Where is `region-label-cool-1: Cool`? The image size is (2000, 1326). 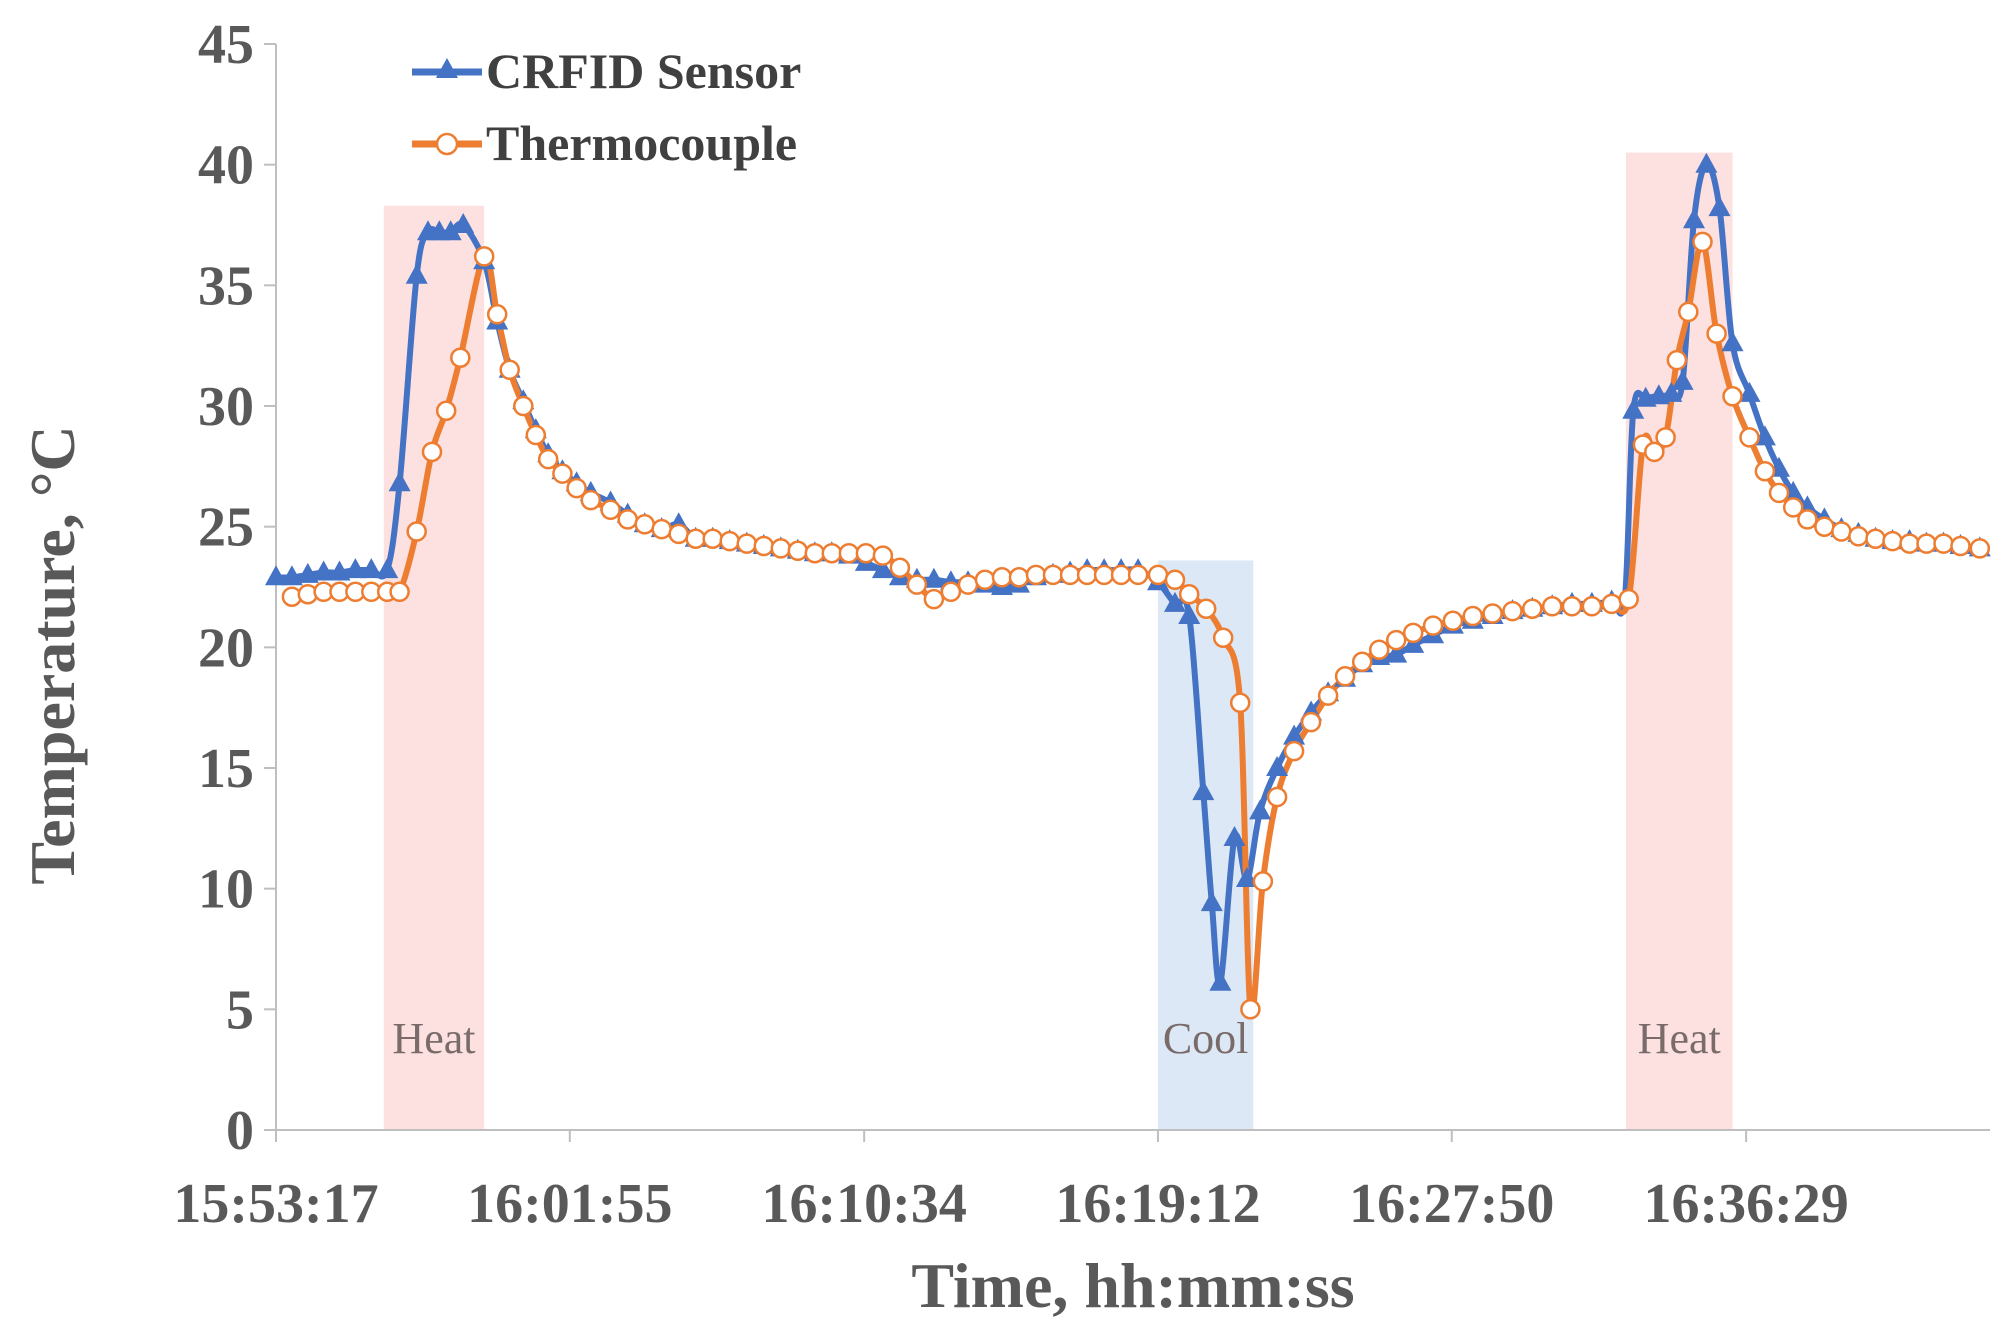 region-label-cool-1: Cool is located at coordinates (1206, 1038).